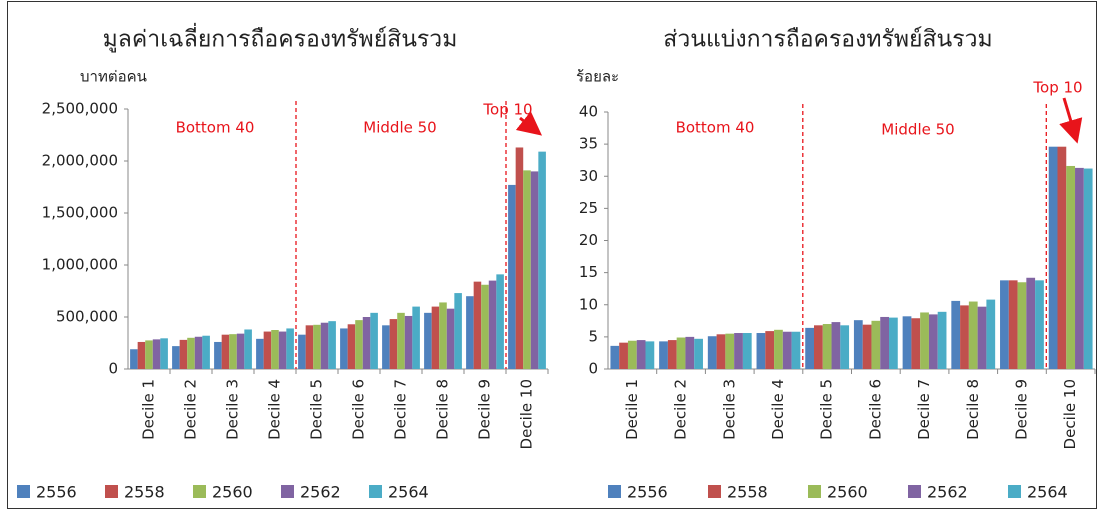 This screenshot has height=510, width=1104. Describe the element at coordinates (80, 213) in the screenshot. I see `y-tick-label: 1,500,000` at that location.